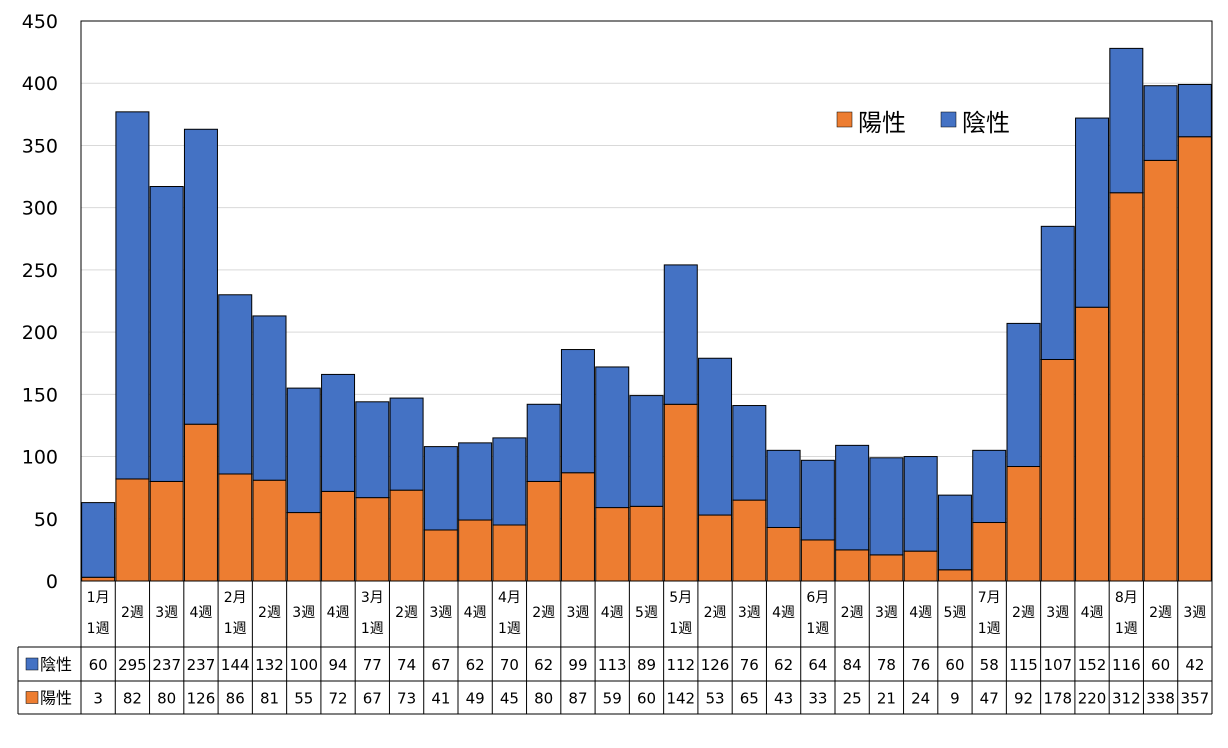 The height and width of the screenshot is (748, 1228). I want to click on table-value: 21, so click(886, 699).